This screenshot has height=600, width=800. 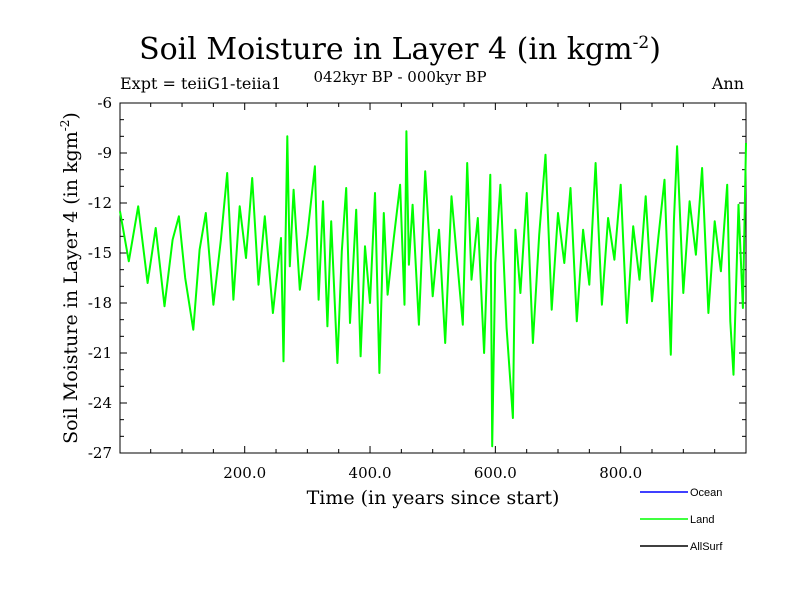 What do you see at coordinates (100, 453) in the screenshot?
I see `y-tick-label: -27` at bounding box center [100, 453].